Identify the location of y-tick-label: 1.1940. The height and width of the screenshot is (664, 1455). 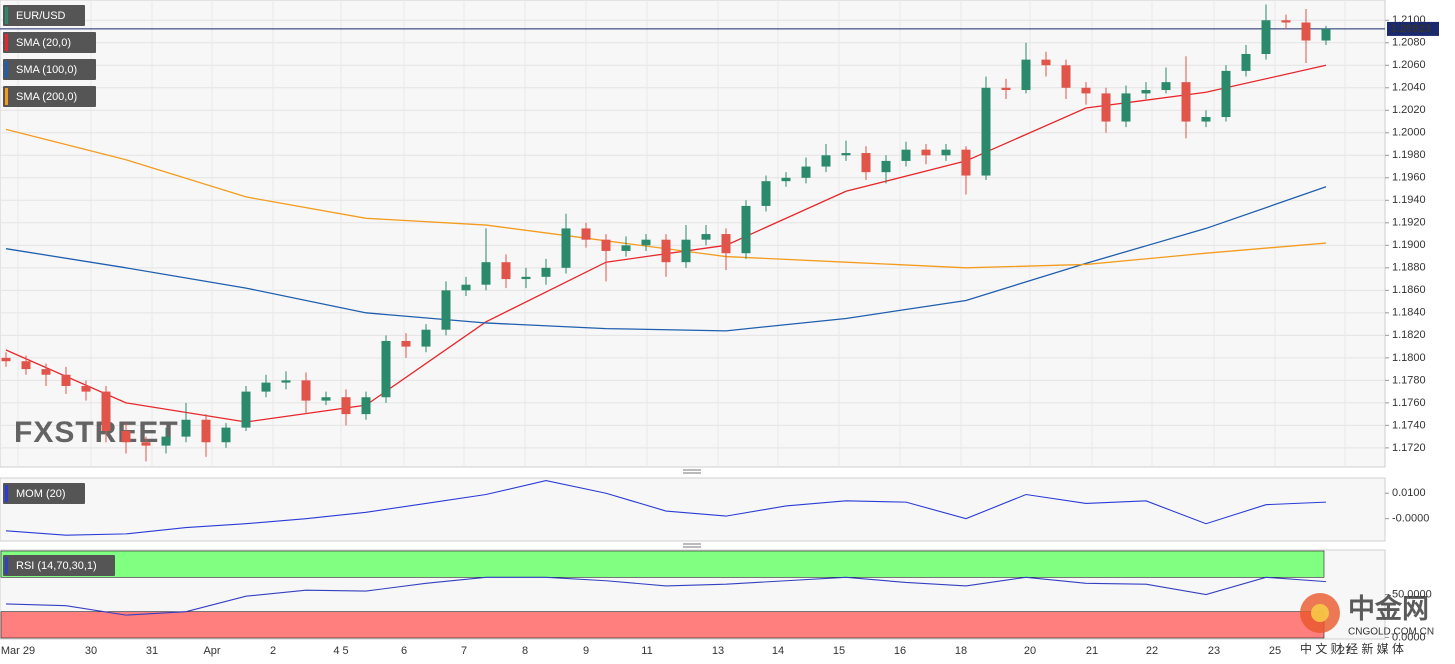
(1409, 200).